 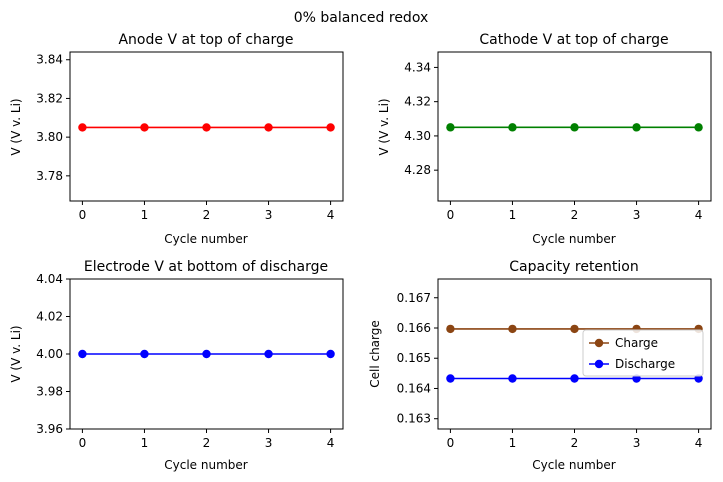 I want to click on y-tick-label: 3.78, so click(x=49, y=176).